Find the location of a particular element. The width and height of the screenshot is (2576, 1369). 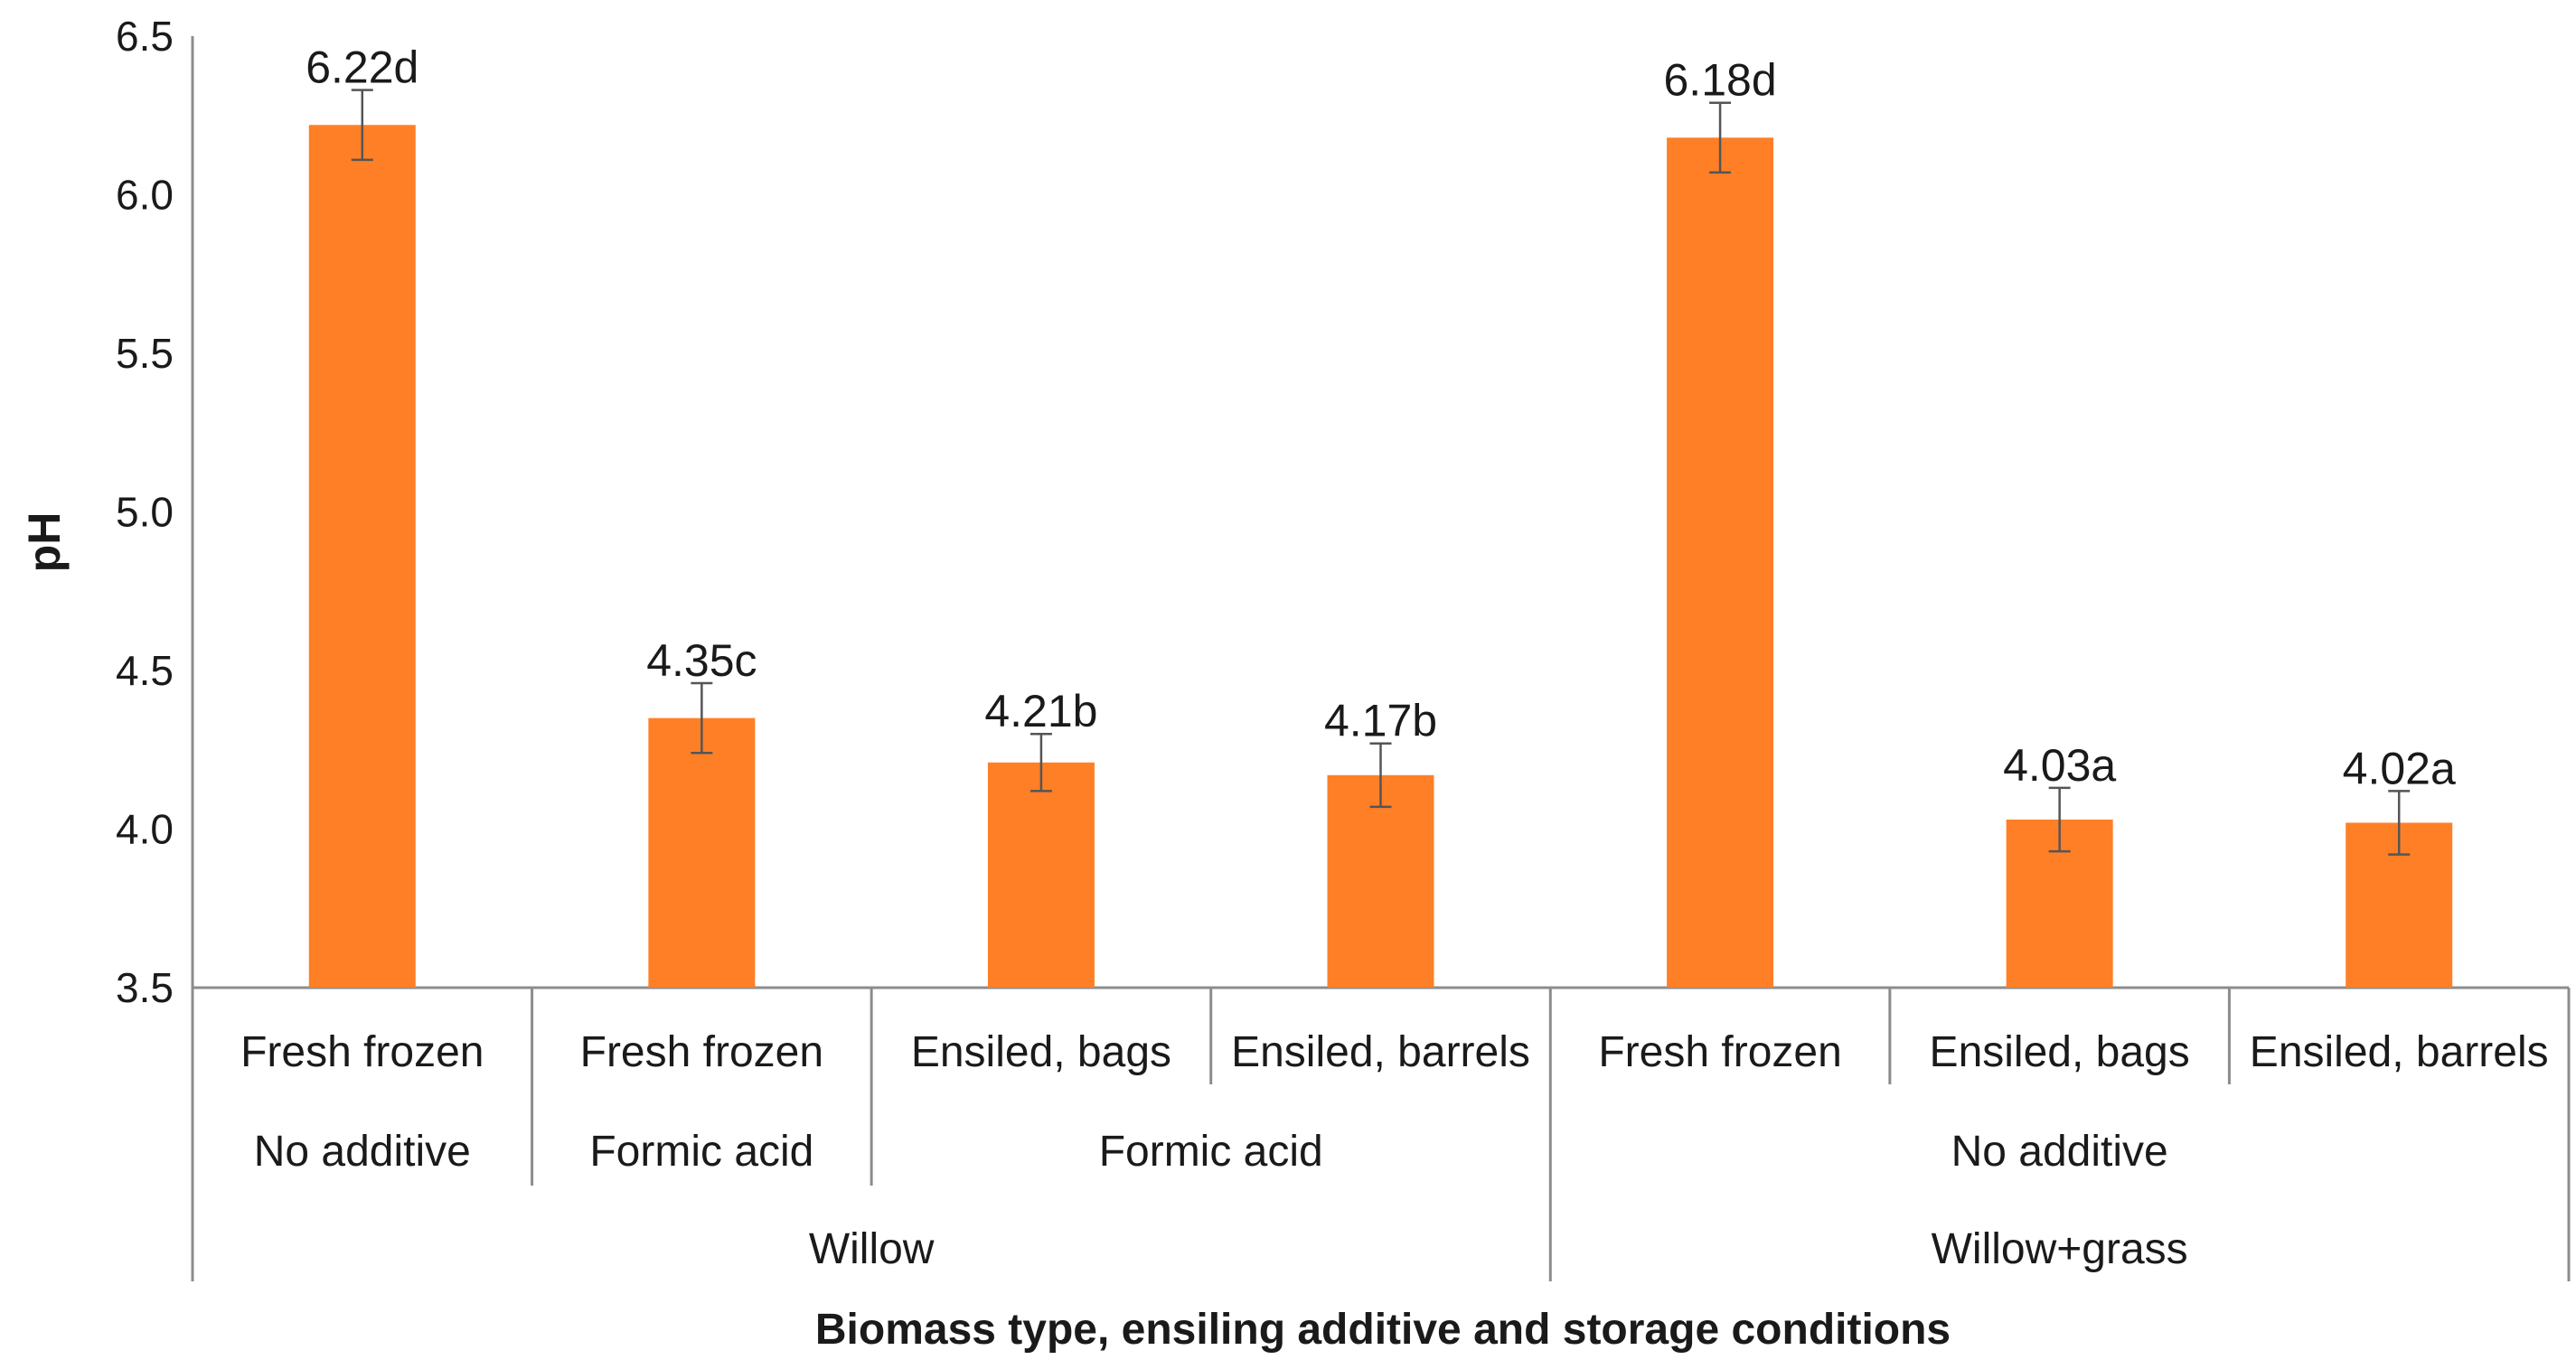

data-label: 4.35c is located at coordinates (701, 660).